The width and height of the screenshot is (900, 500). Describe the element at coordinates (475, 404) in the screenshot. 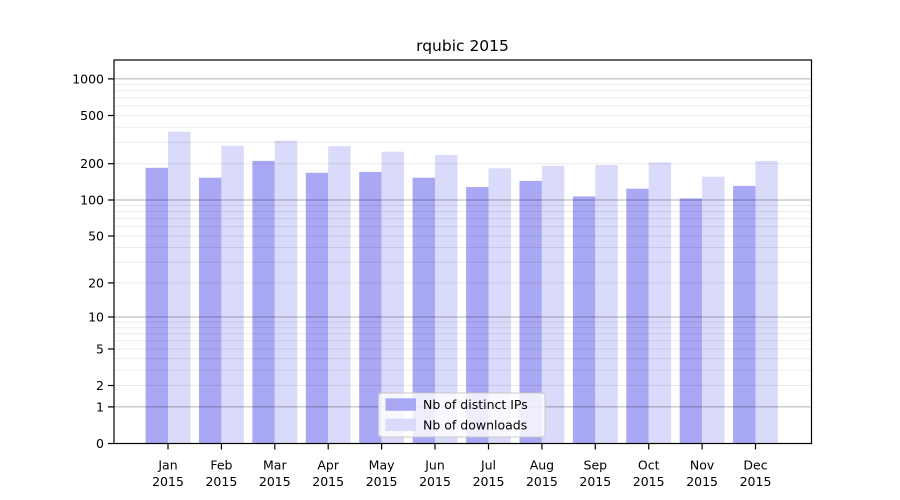

I see `legend-label-distinct-ips: Nb of distinct IPs` at that location.